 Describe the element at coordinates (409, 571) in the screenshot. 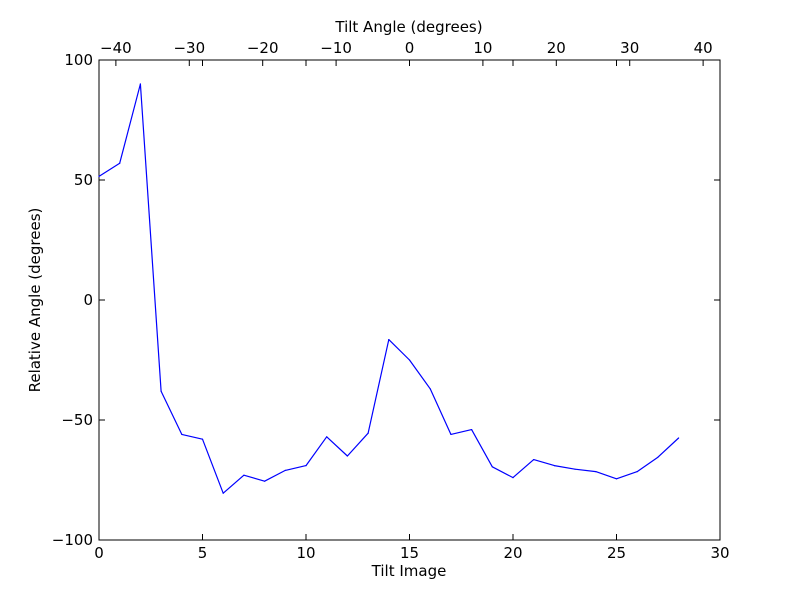

I see `x-axis-title: Tilt Image` at that location.